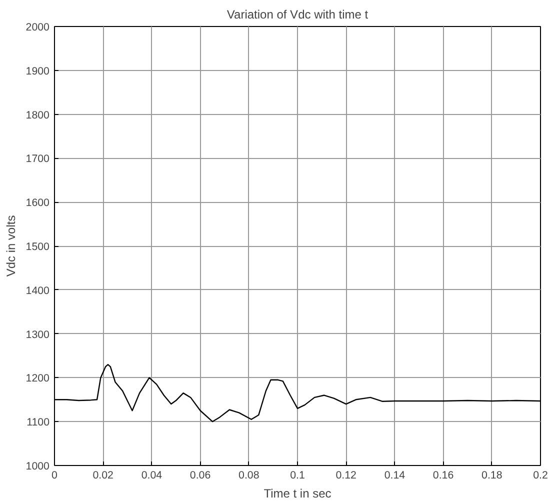  What do you see at coordinates (55, 476) in the screenshot?
I see `x-tick-label: 0` at bounding box center [55, 476].